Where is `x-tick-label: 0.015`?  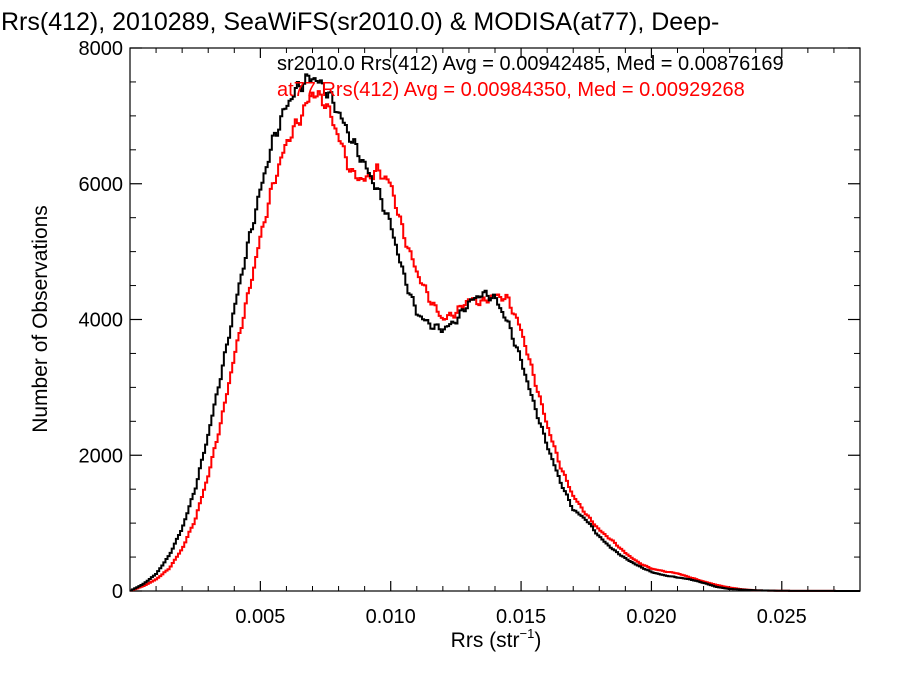
x-tick-label: 0.015 is located at coordinates (521, 617).